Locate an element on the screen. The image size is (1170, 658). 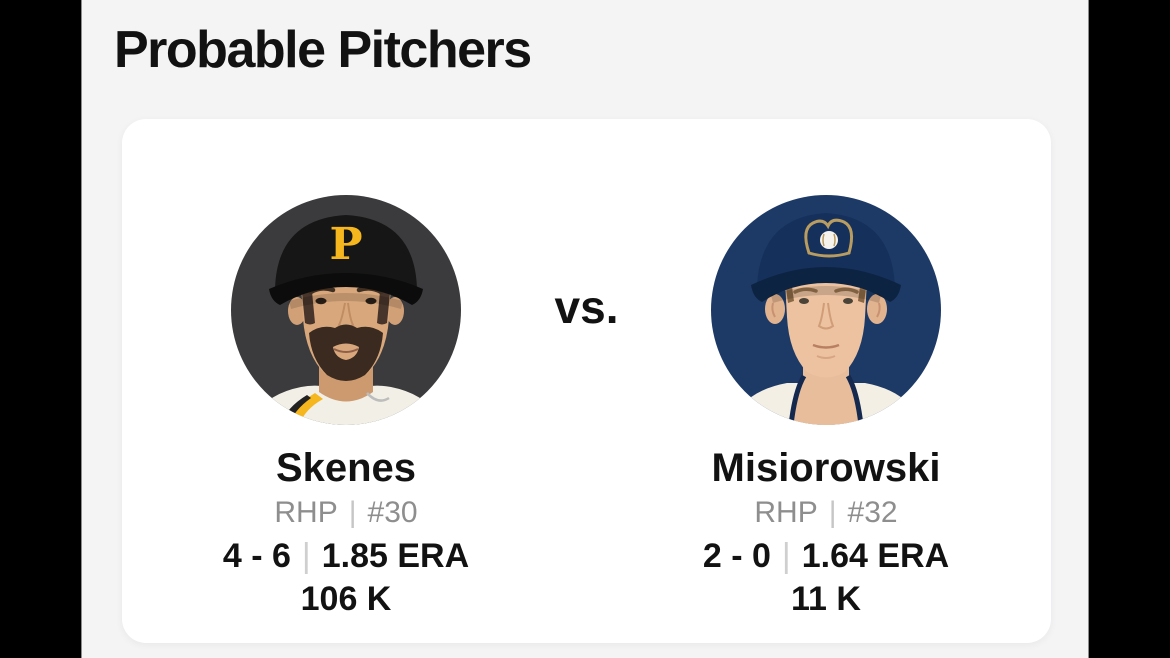
pirates-p-monogram: P is located at coordinates (345, 244).